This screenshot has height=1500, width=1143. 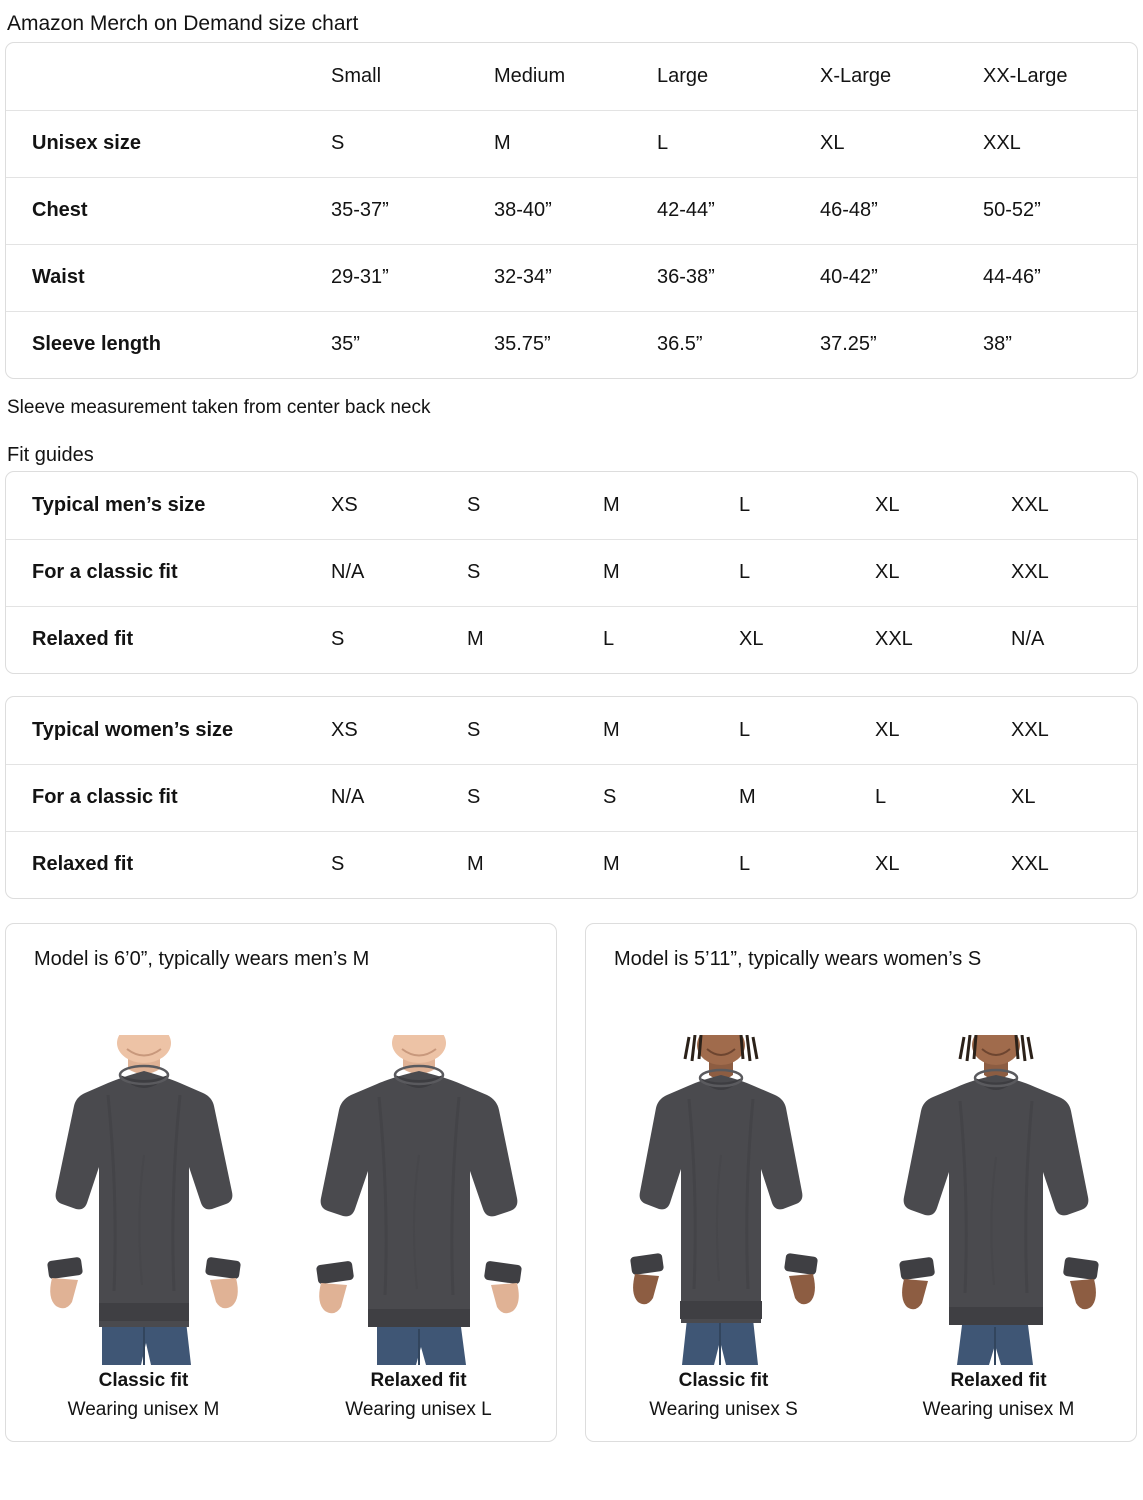 What do you see at coordinates (575, 344) in the screenshot?
I see `cell-medium: 35.75”` at bounding box center [575, 344].